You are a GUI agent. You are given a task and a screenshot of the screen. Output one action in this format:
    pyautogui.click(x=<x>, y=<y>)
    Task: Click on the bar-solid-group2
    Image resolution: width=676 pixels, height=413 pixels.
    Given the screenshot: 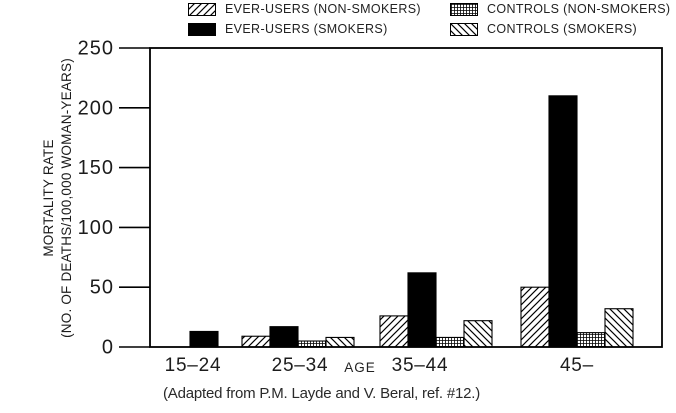 What is the action you would take?
    pyautogui.click(x=422, y=310)
    